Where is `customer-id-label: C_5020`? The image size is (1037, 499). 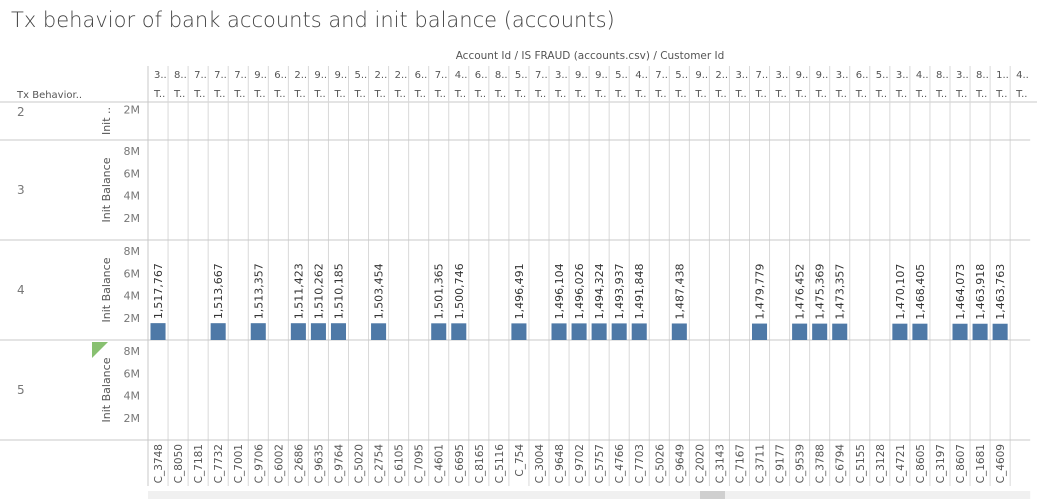
customer-id-label: C_5020 is located at coordinates (360, 463).